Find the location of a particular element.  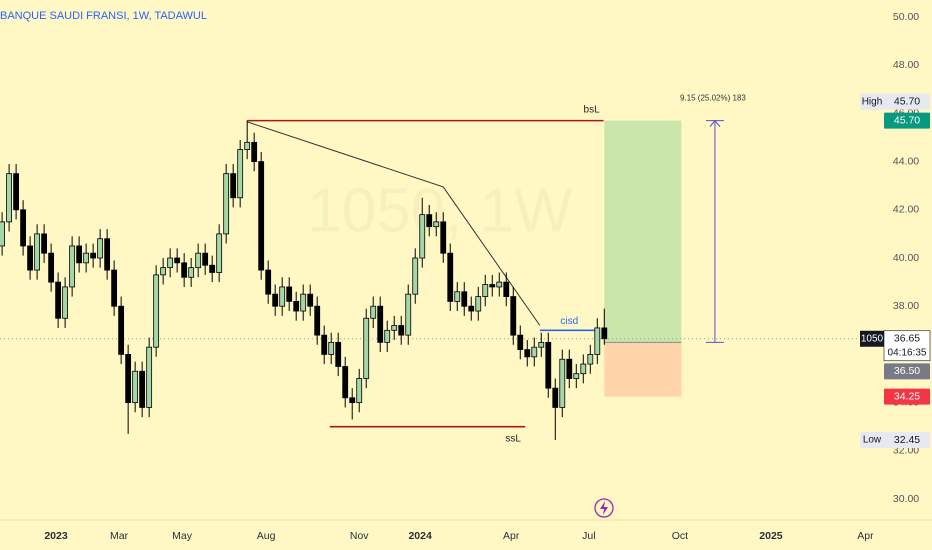

low-name: Low is located at coordinates (872, 440).